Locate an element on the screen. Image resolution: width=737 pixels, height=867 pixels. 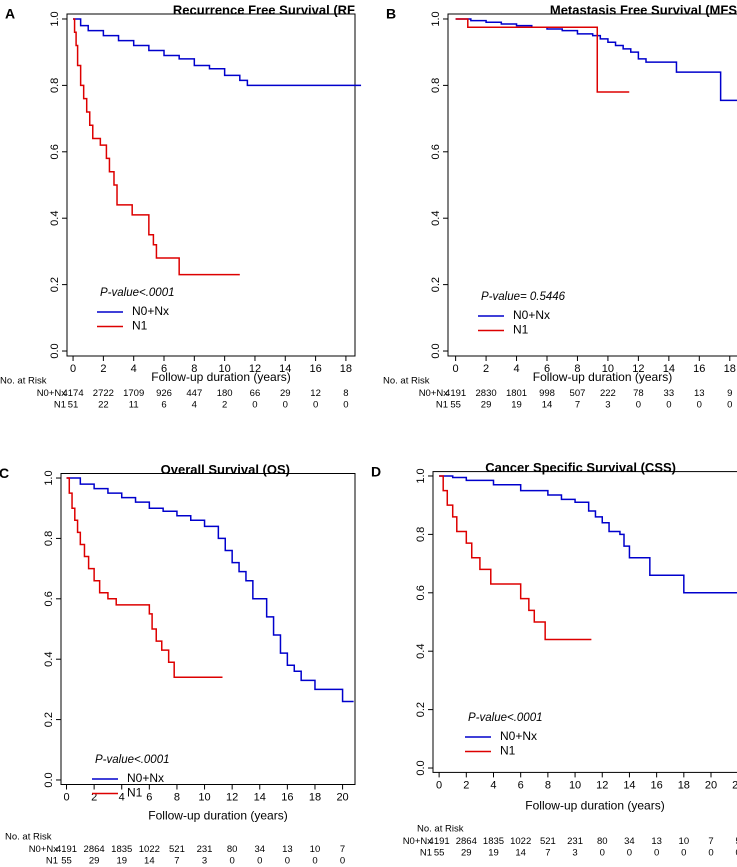
risk-count: 1801 is located at coordinates (516, 393).